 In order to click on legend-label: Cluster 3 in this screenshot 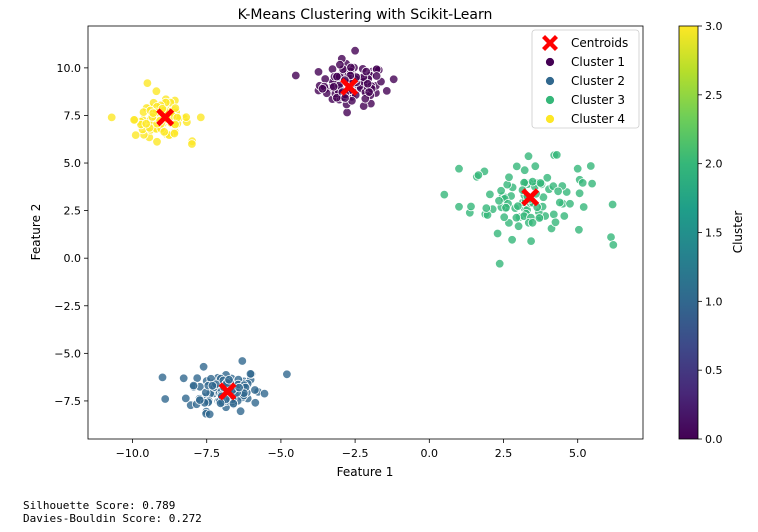, I will do `click(598, 100)`.